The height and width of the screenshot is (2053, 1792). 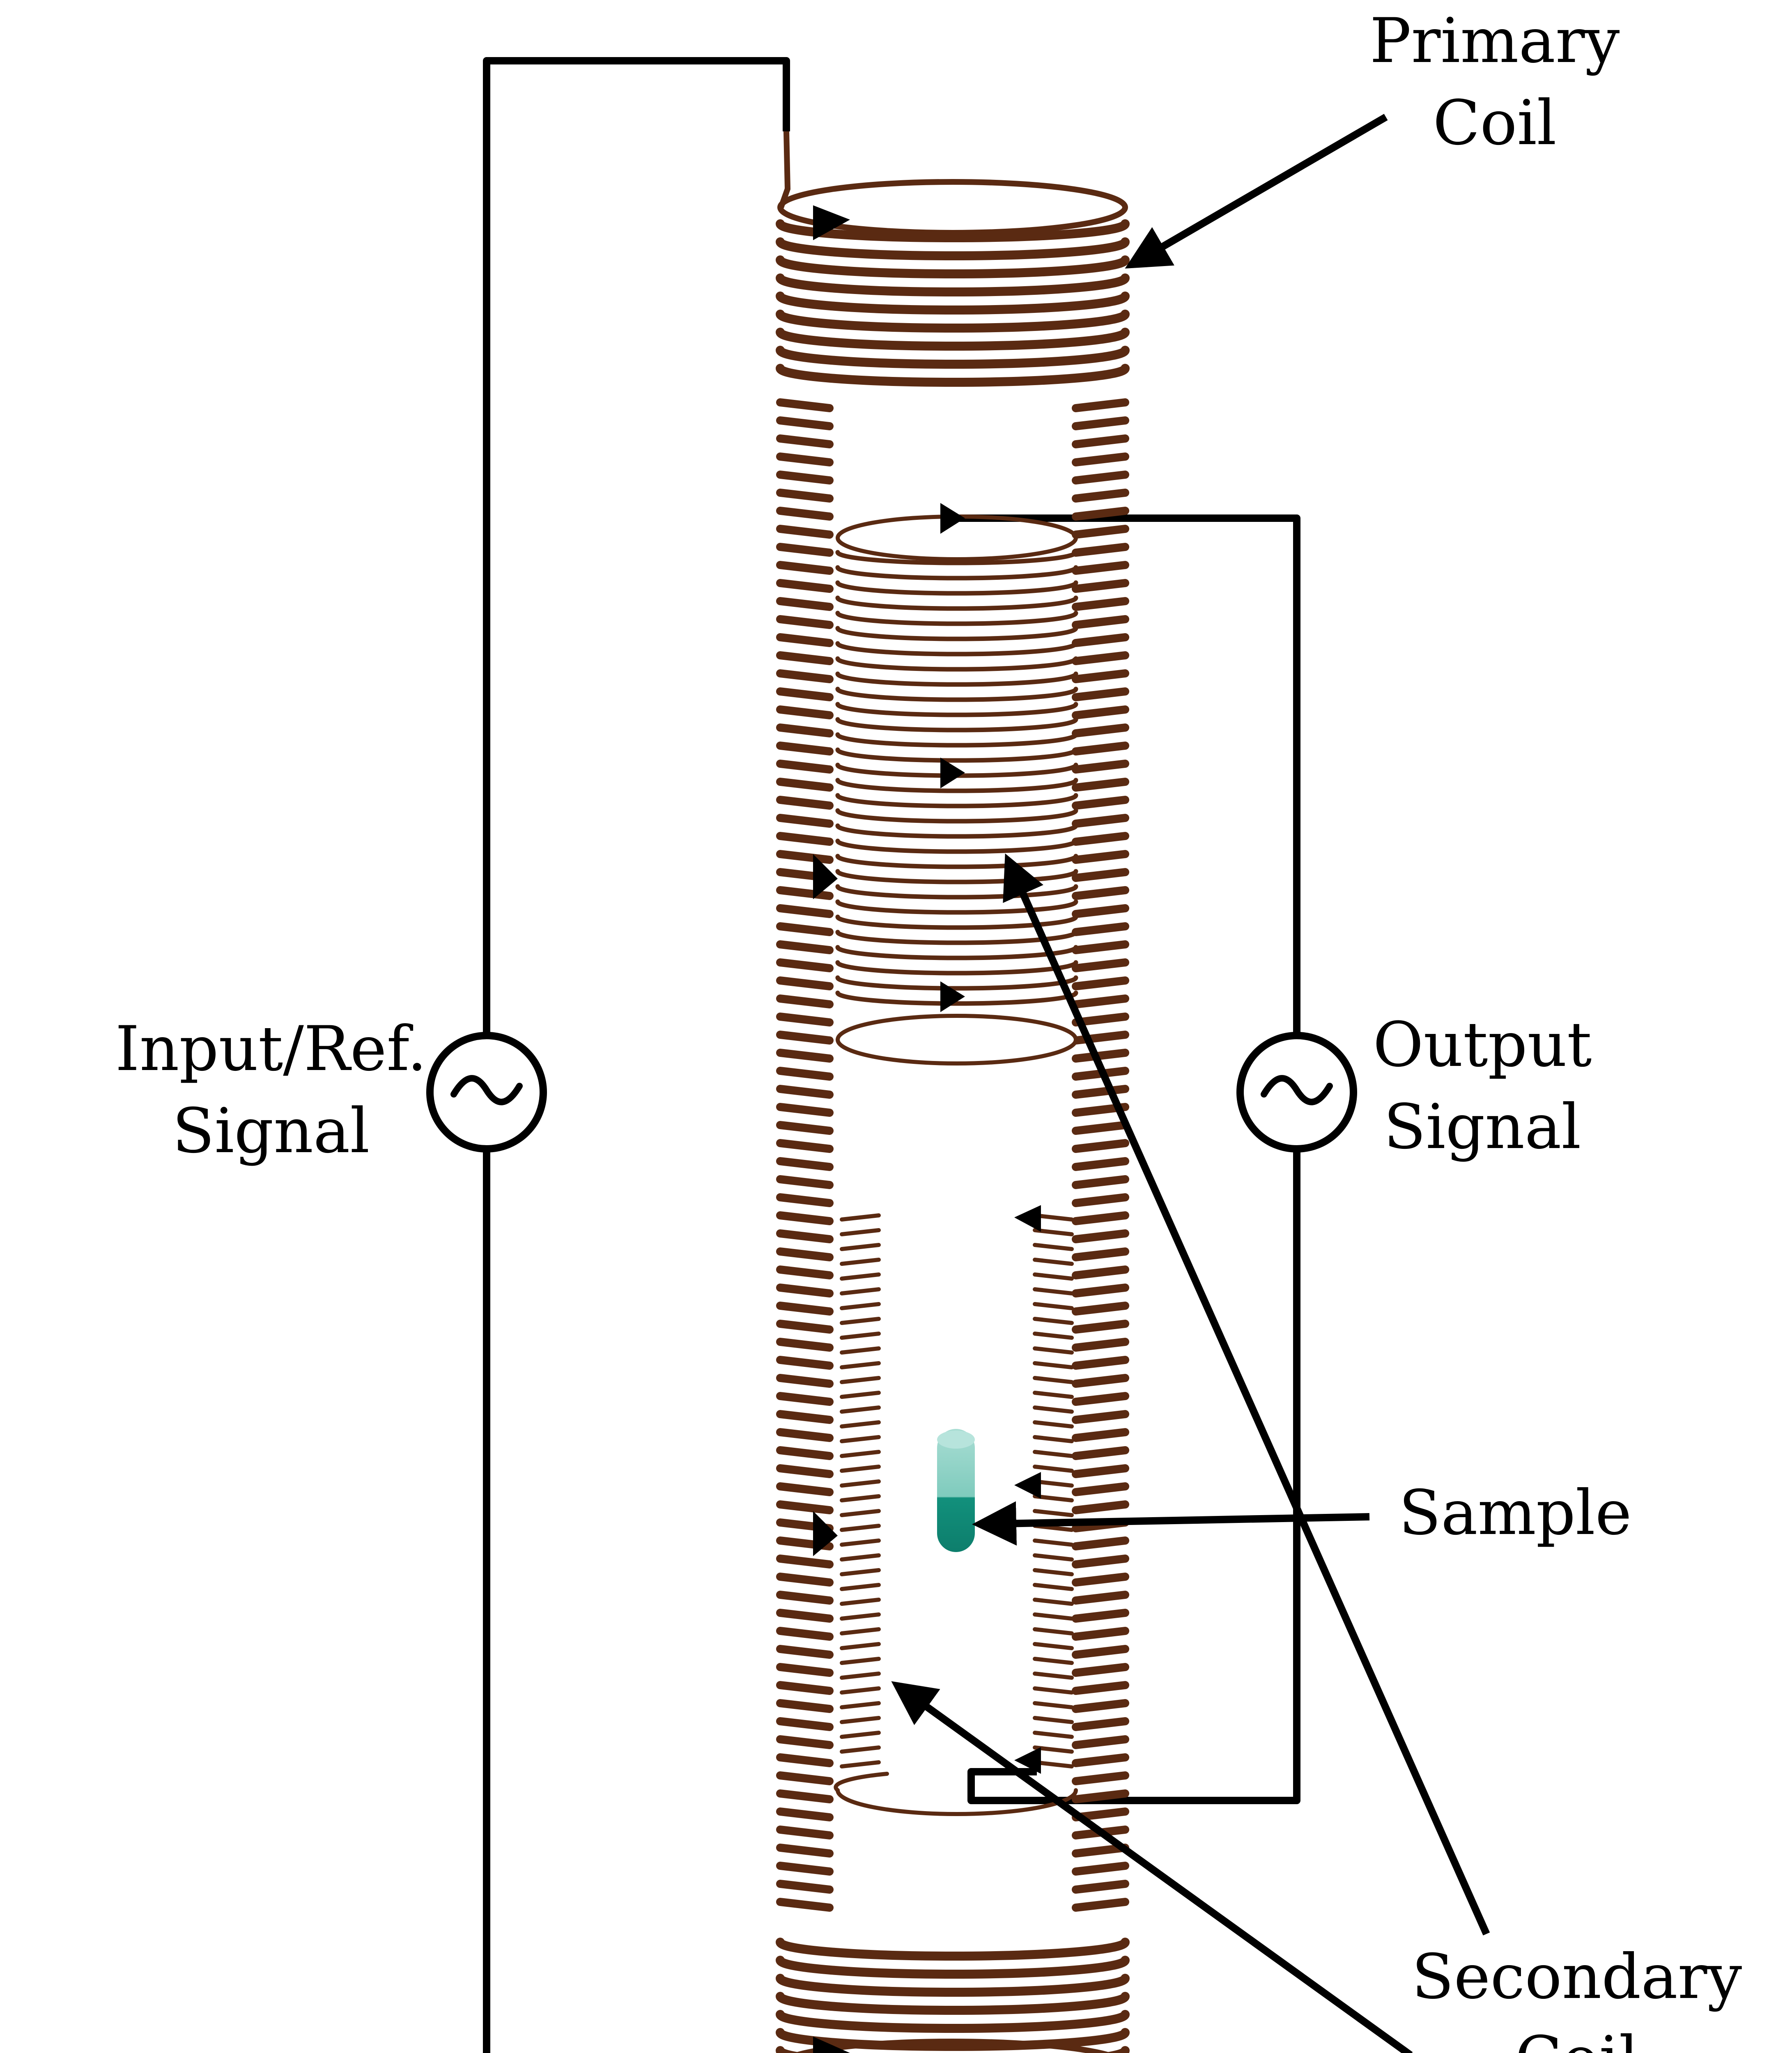 I want to click on primary-lead-wire, so click(x=785, y=170).